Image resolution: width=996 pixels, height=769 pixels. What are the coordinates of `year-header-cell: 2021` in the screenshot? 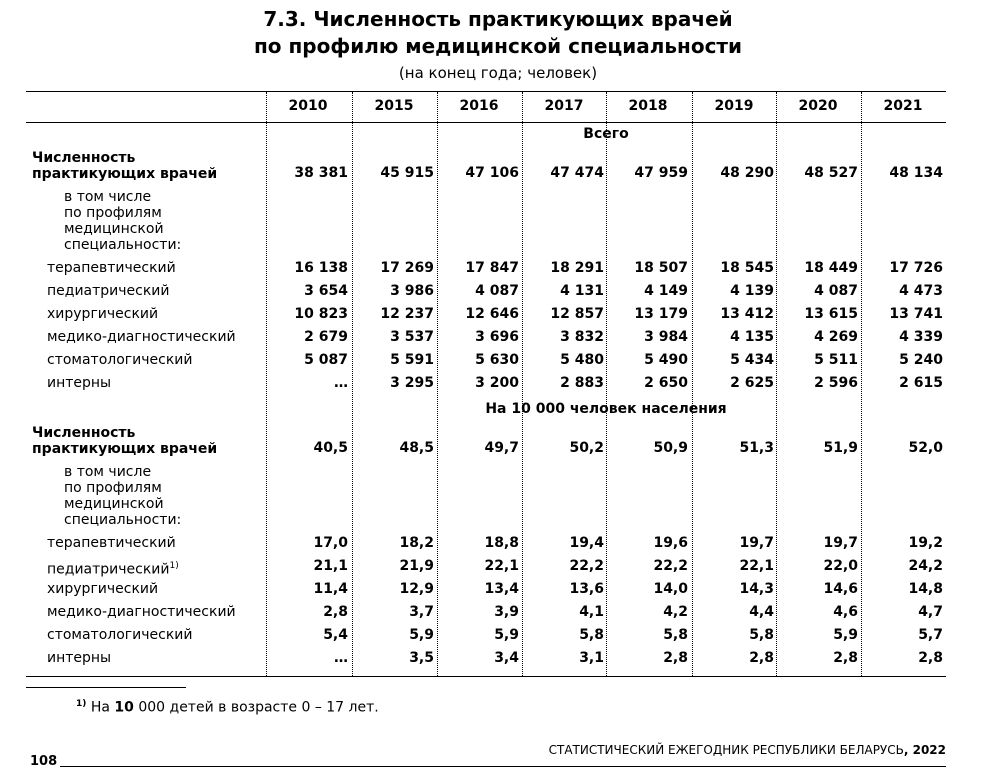 It's located at (903, 106).